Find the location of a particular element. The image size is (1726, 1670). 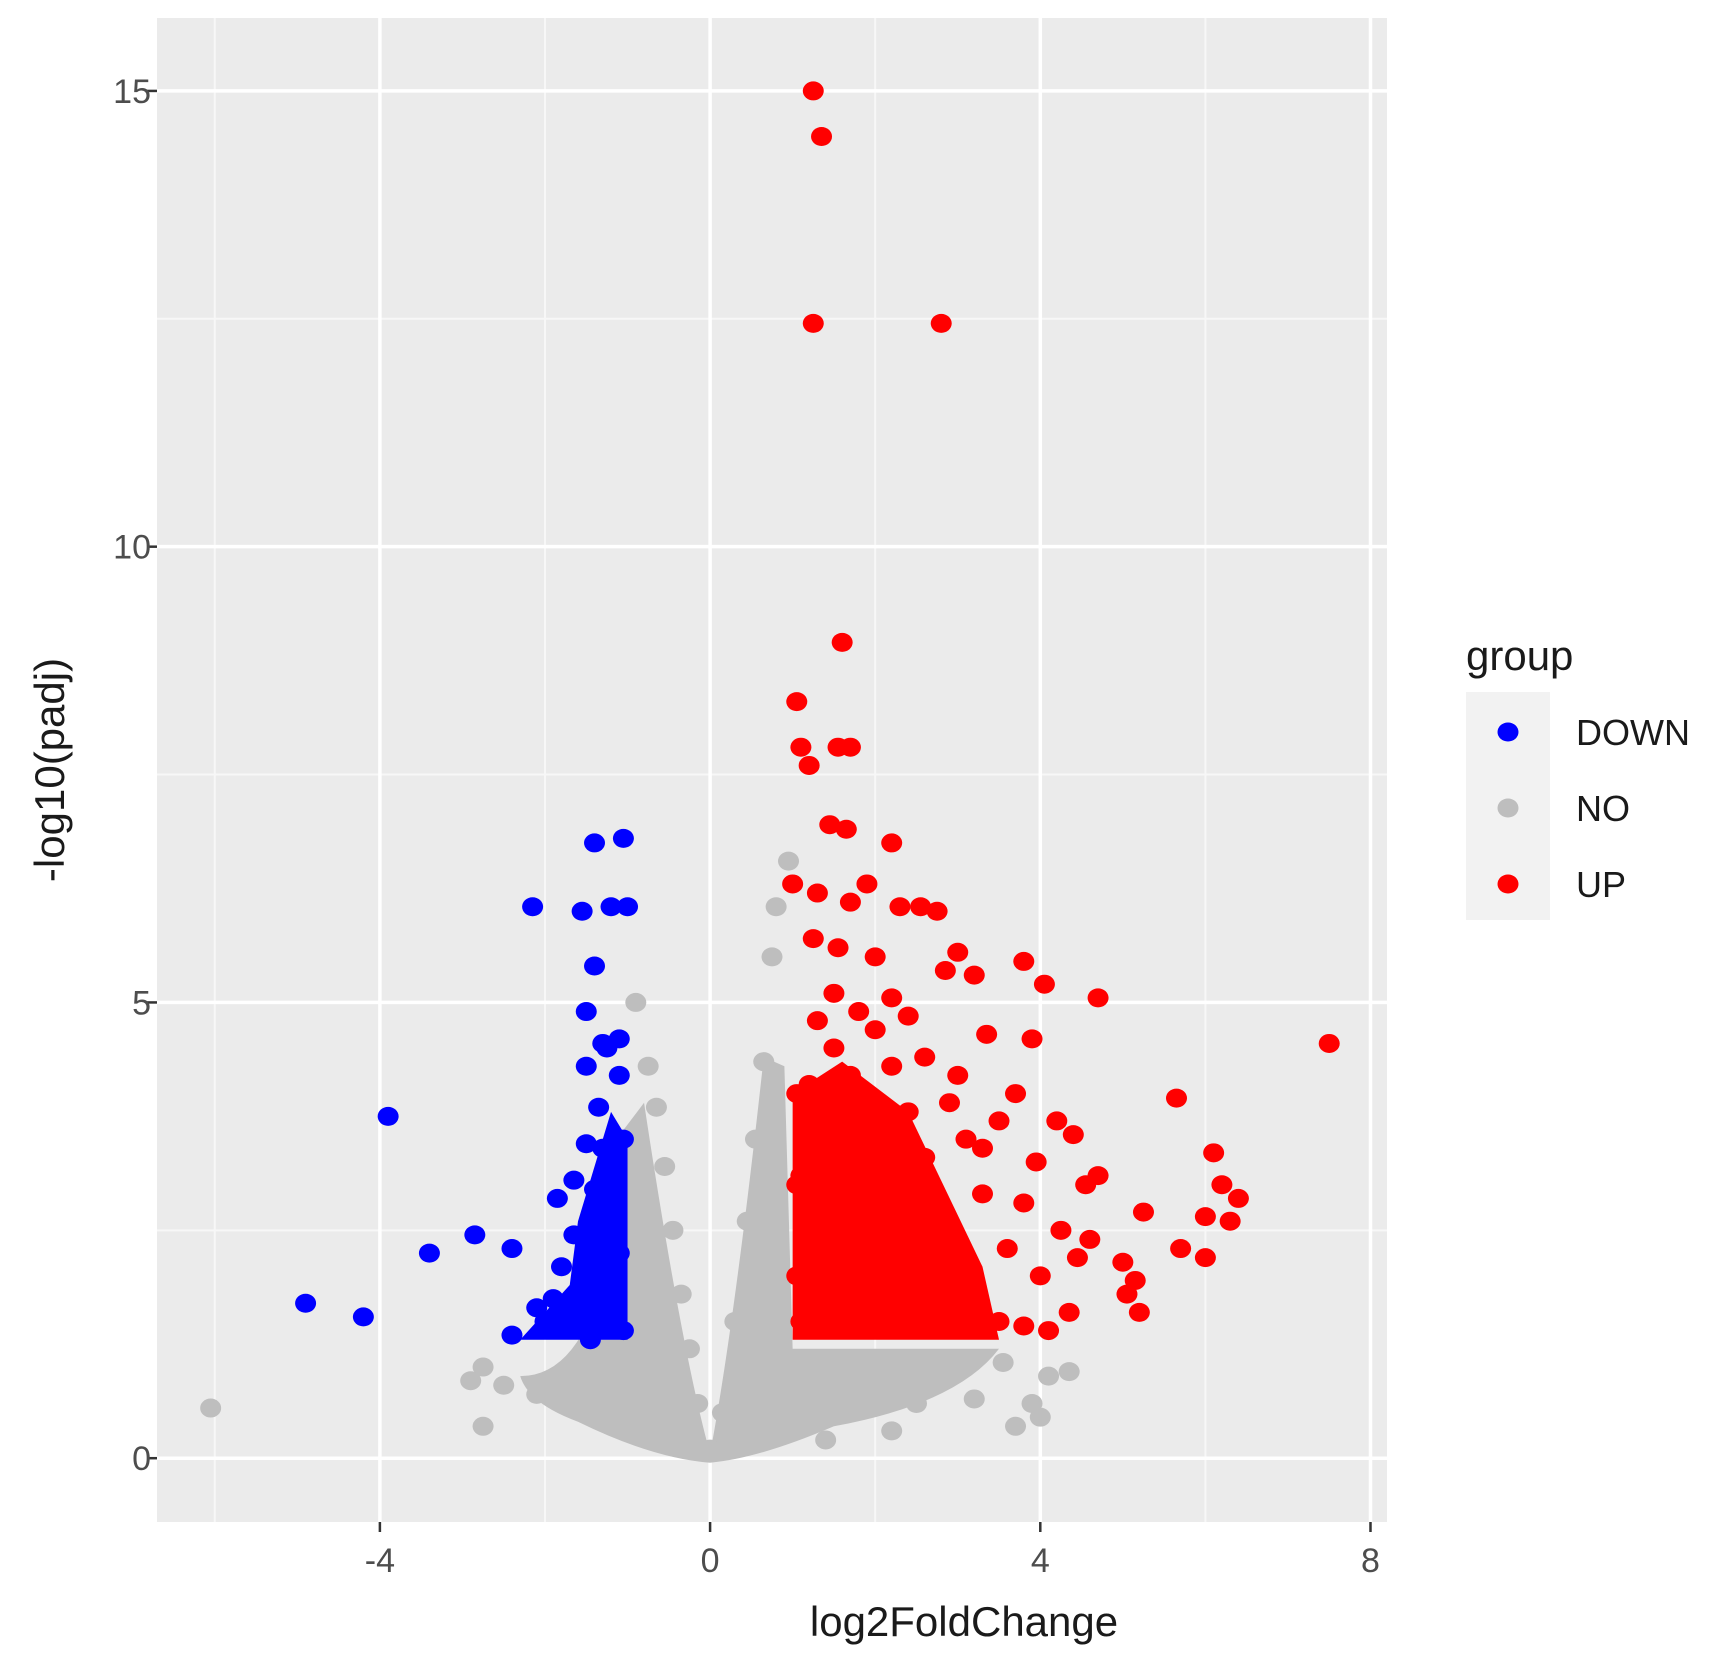

y-tick-label: 10 is located at coordinates (132, 548).